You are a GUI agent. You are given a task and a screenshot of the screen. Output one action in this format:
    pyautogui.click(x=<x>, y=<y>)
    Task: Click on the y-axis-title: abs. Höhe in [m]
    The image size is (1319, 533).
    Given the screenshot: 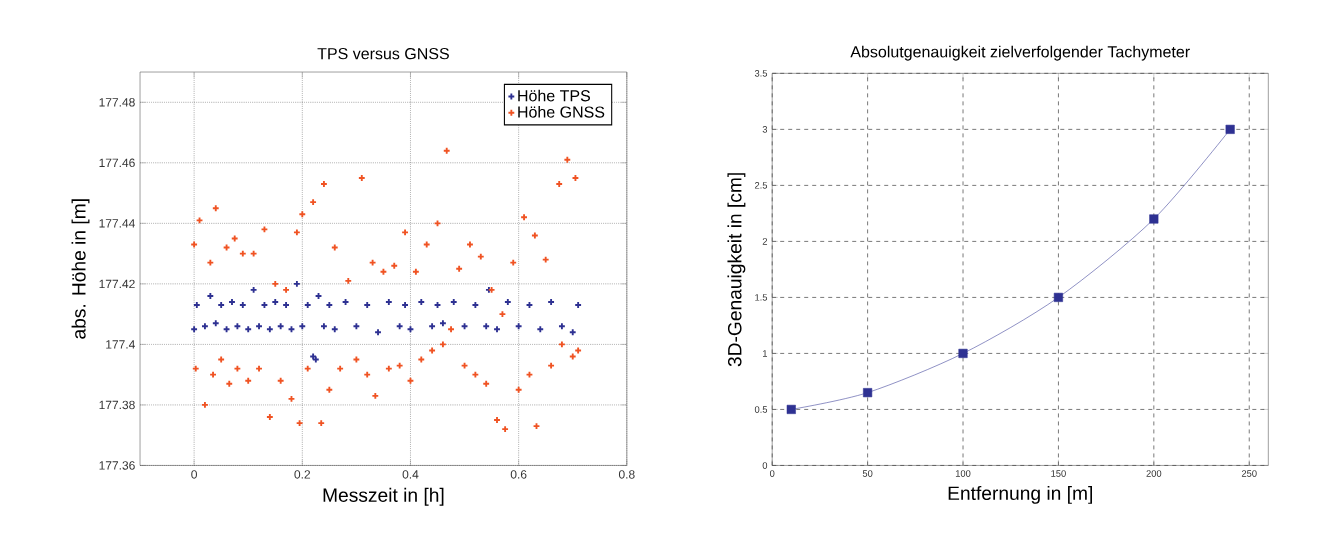 What is the action you would take?
    pyautogui.click(x=80, y=269)
    